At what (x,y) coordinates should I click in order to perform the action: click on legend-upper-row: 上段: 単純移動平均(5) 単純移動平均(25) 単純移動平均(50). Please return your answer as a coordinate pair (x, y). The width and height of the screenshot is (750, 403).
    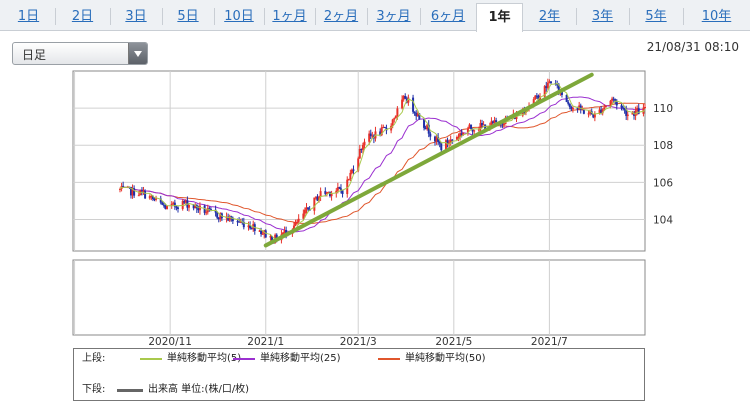
    Looking at the image, I should click on (284, 359).